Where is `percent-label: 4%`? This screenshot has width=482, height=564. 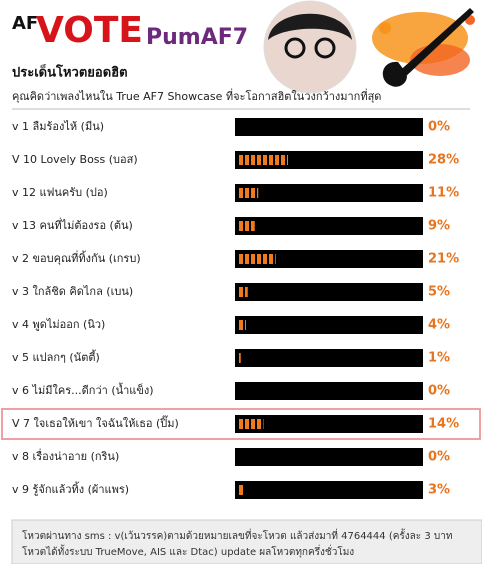 percent-label: 4% is located at coordinates (439, 325).